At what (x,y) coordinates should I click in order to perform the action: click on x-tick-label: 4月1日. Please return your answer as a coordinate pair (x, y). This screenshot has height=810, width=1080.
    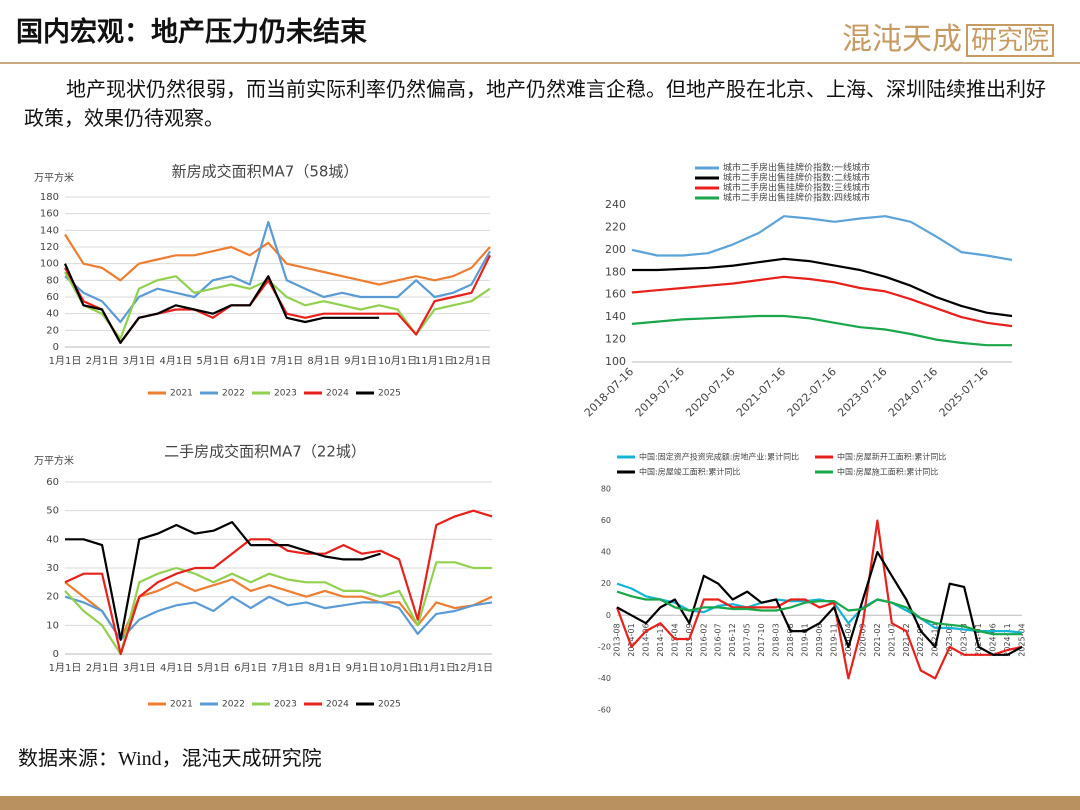
    Looking at the image, I should click on (176, 668).